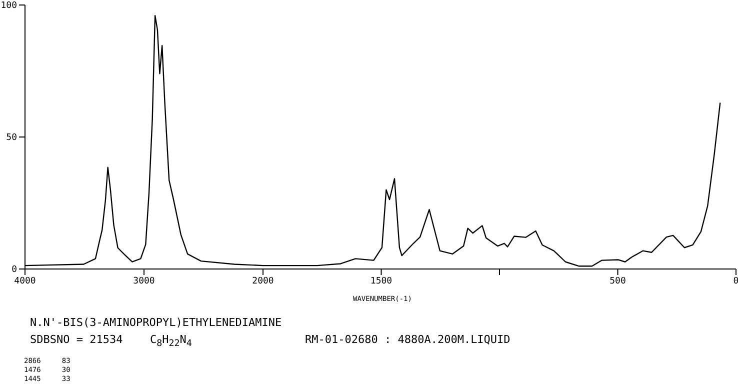 Image resolution: width=738 pixels, height=389 pixels. What do you see at coordinates (156, 322) in the screenshot?
I see `text: N.N'-BIS(3-AMINOPROPYL)ETHYLENEDIAMINE` at bounding box center [156, 322].